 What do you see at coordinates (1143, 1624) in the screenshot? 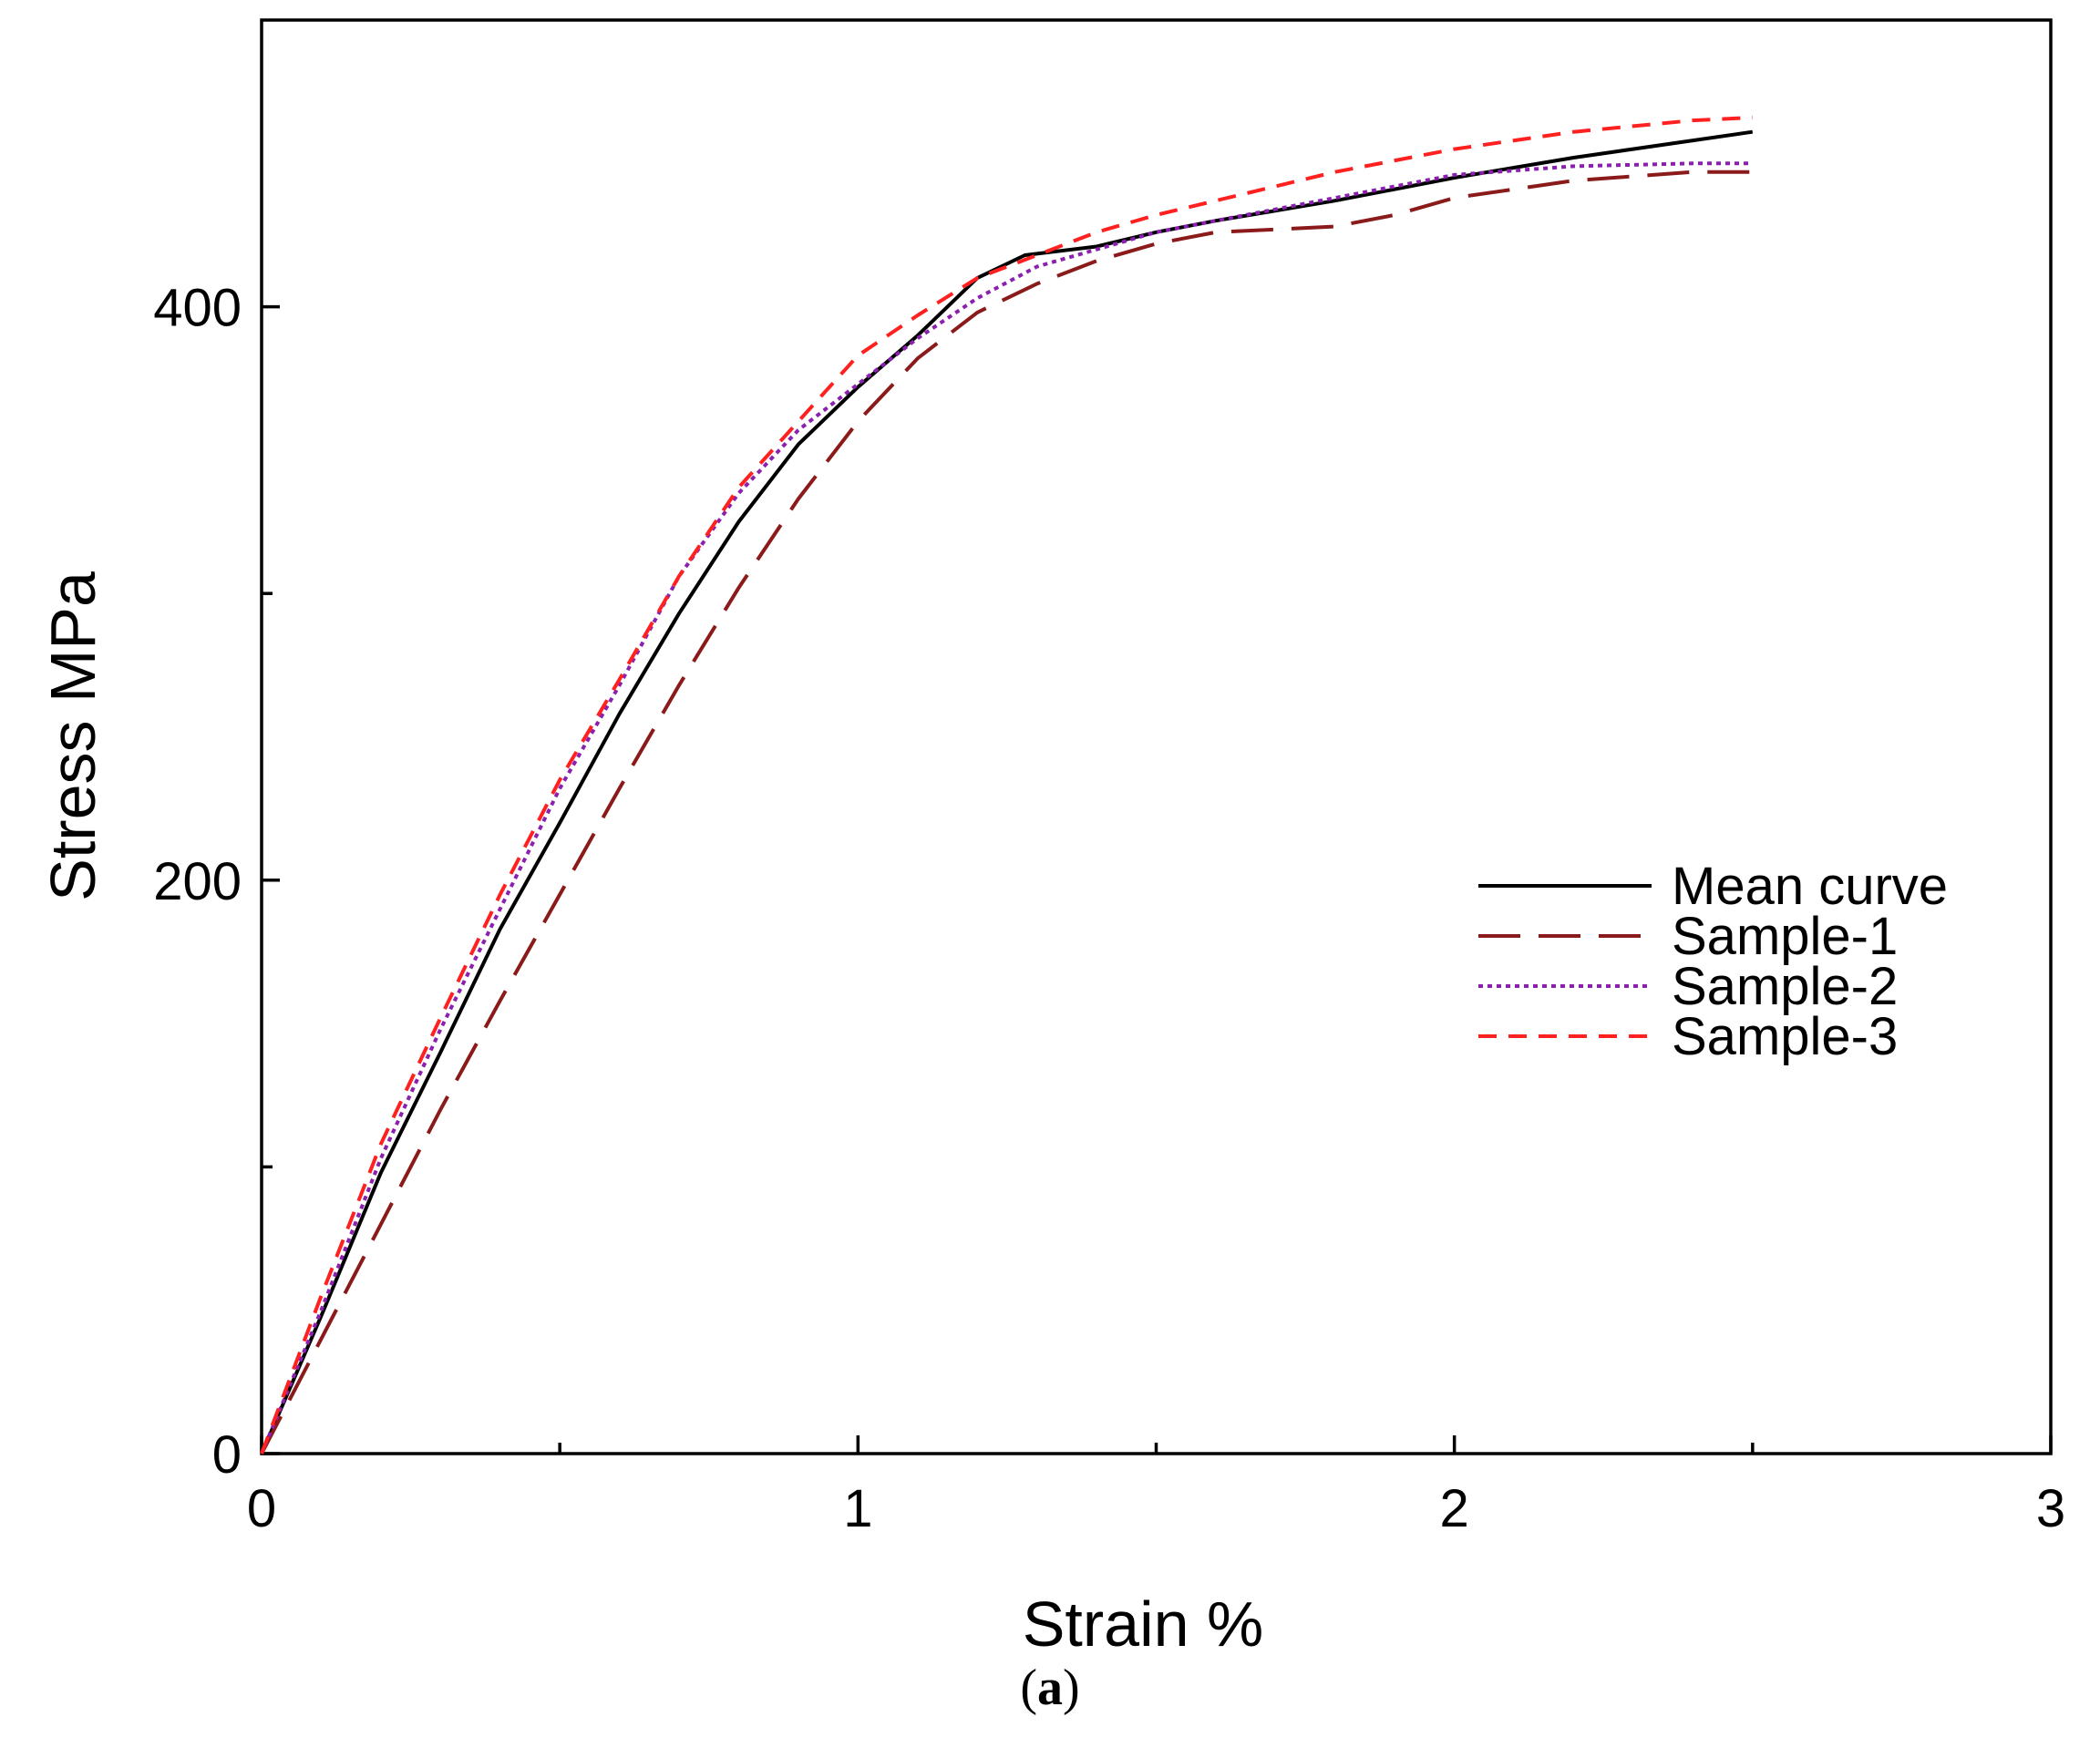
I see `x-axis-label: Strain %` at bounding box center [1143, 1624].